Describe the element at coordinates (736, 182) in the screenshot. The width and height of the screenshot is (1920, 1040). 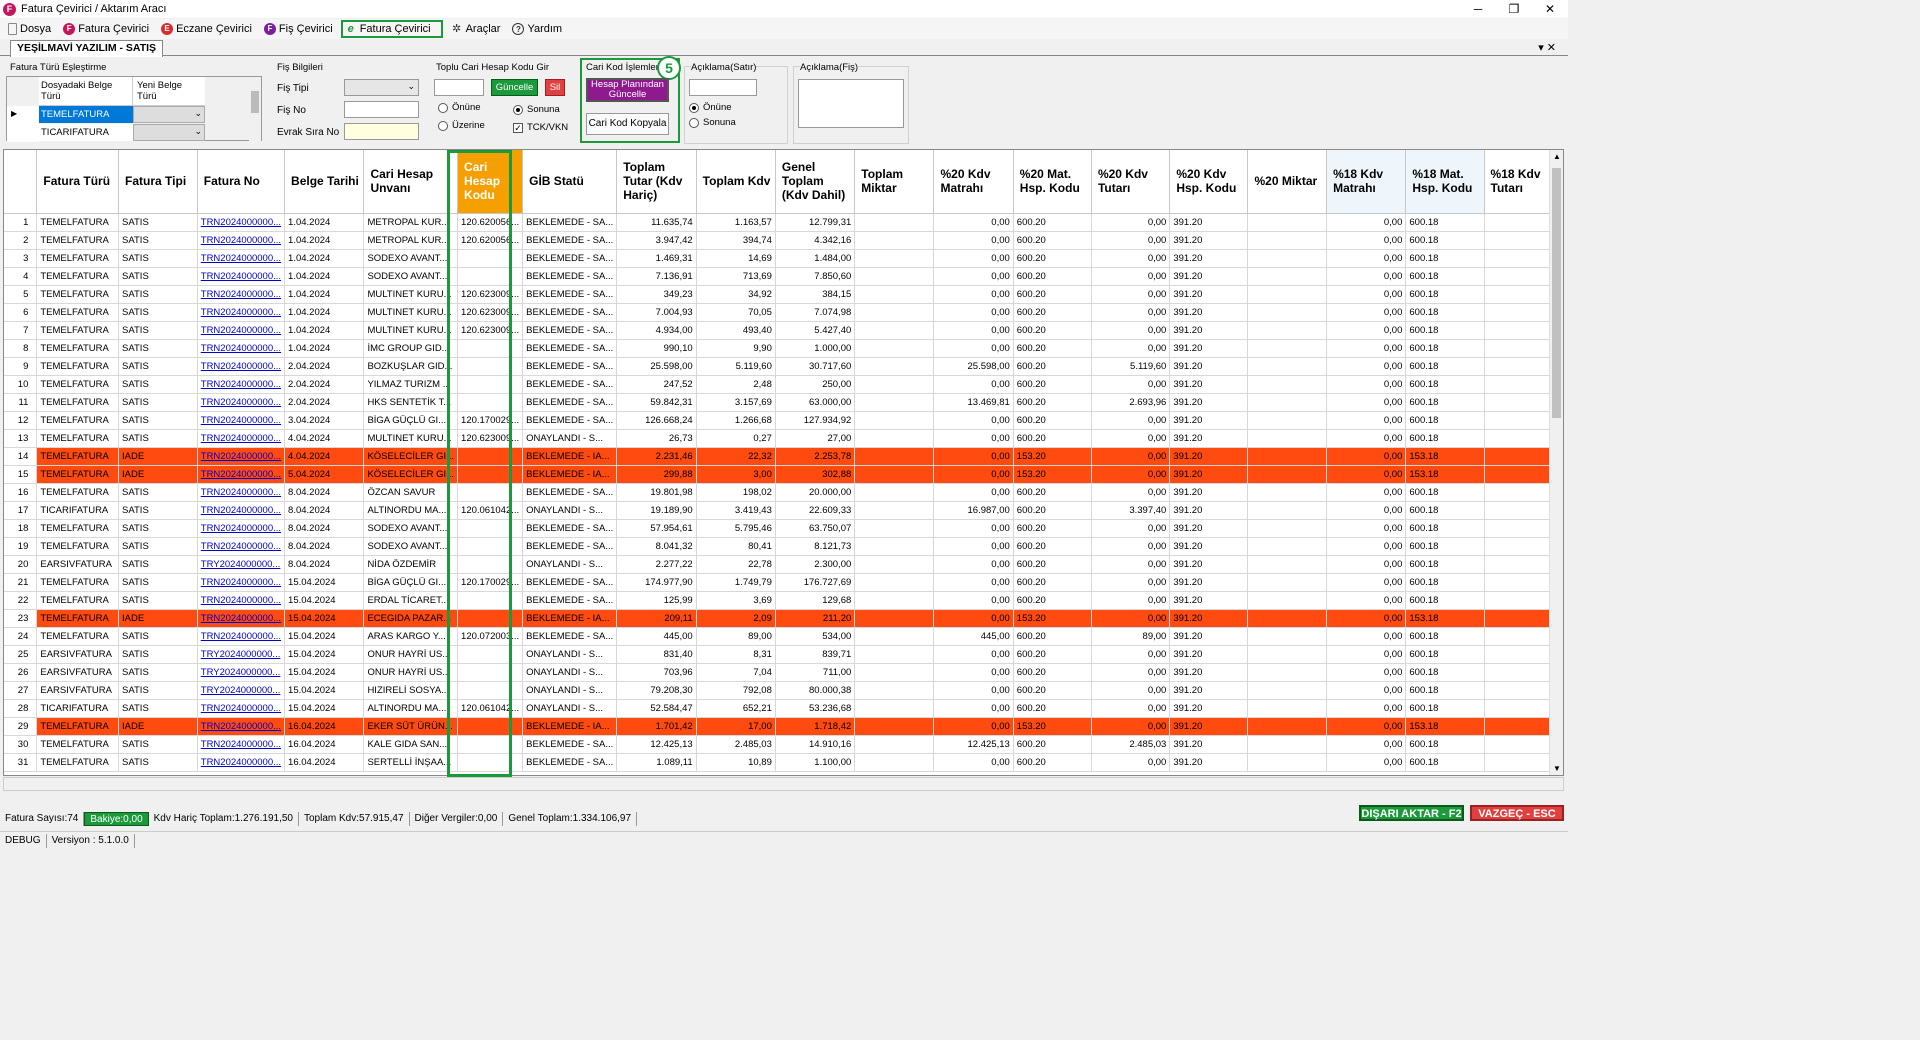
I see `col-header-8: Toplam Kdv` at that location.